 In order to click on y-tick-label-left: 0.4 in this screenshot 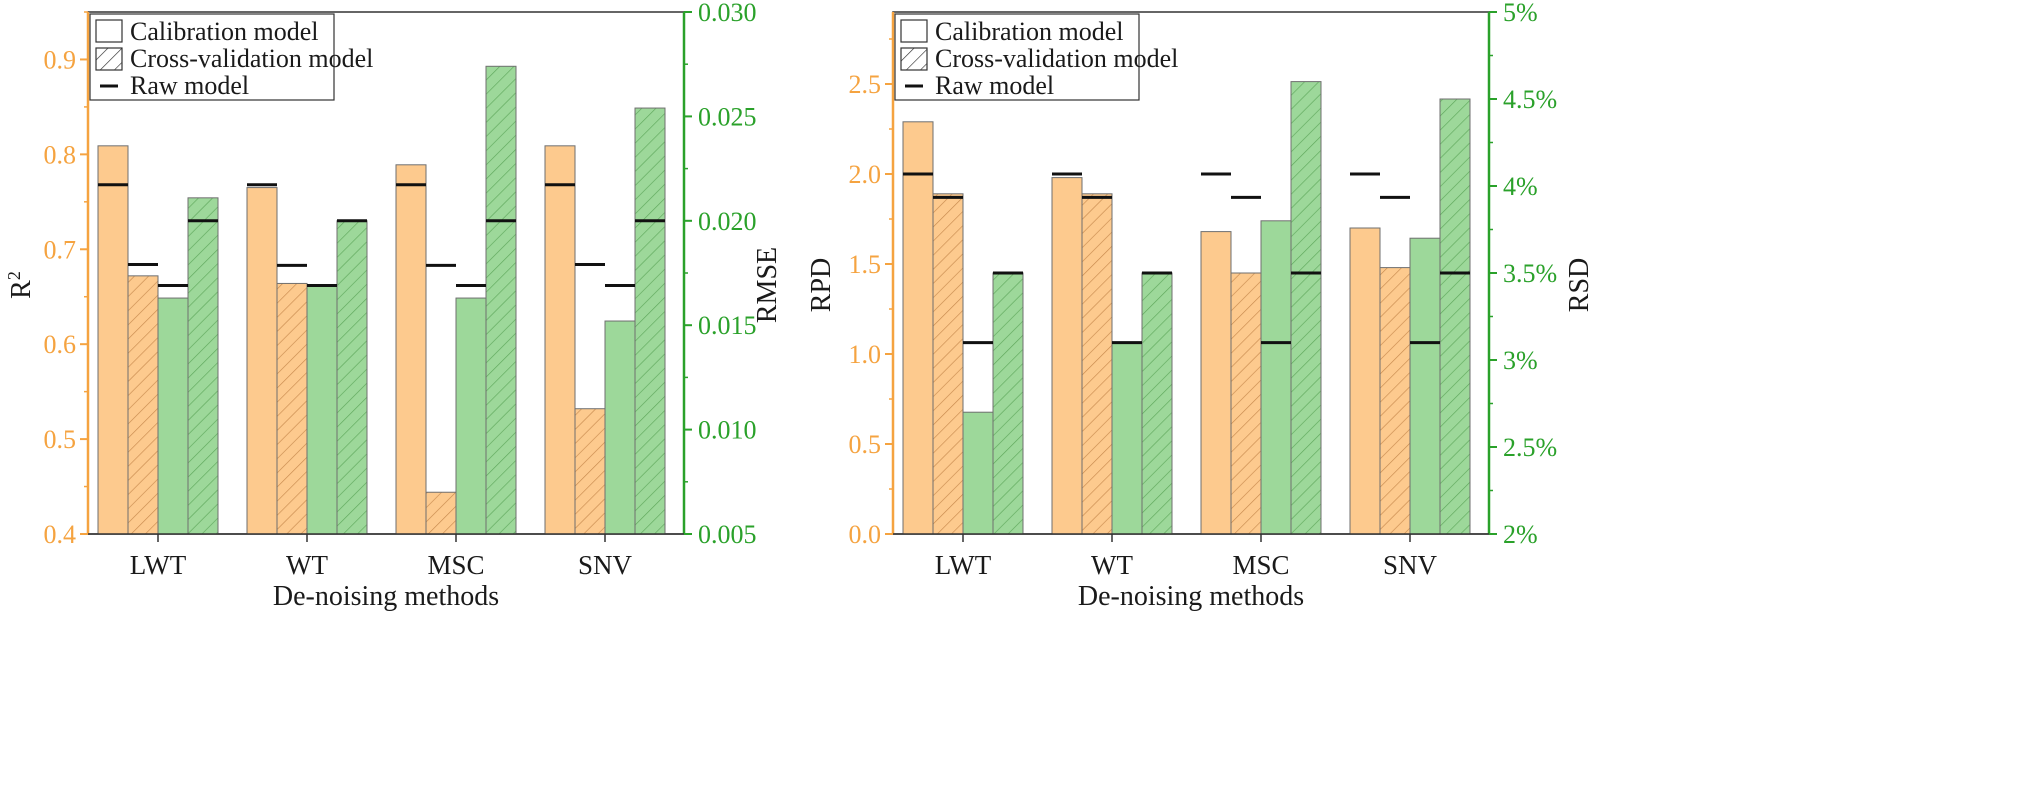, I will do `click(60, 534)`.